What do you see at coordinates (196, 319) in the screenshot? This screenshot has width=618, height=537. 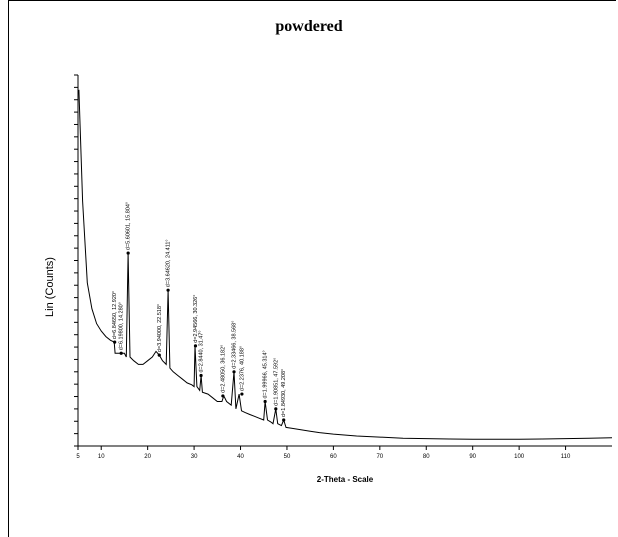 I see `peak-label: d=2.94566, 30.326°` at bounding box center [196, 319].